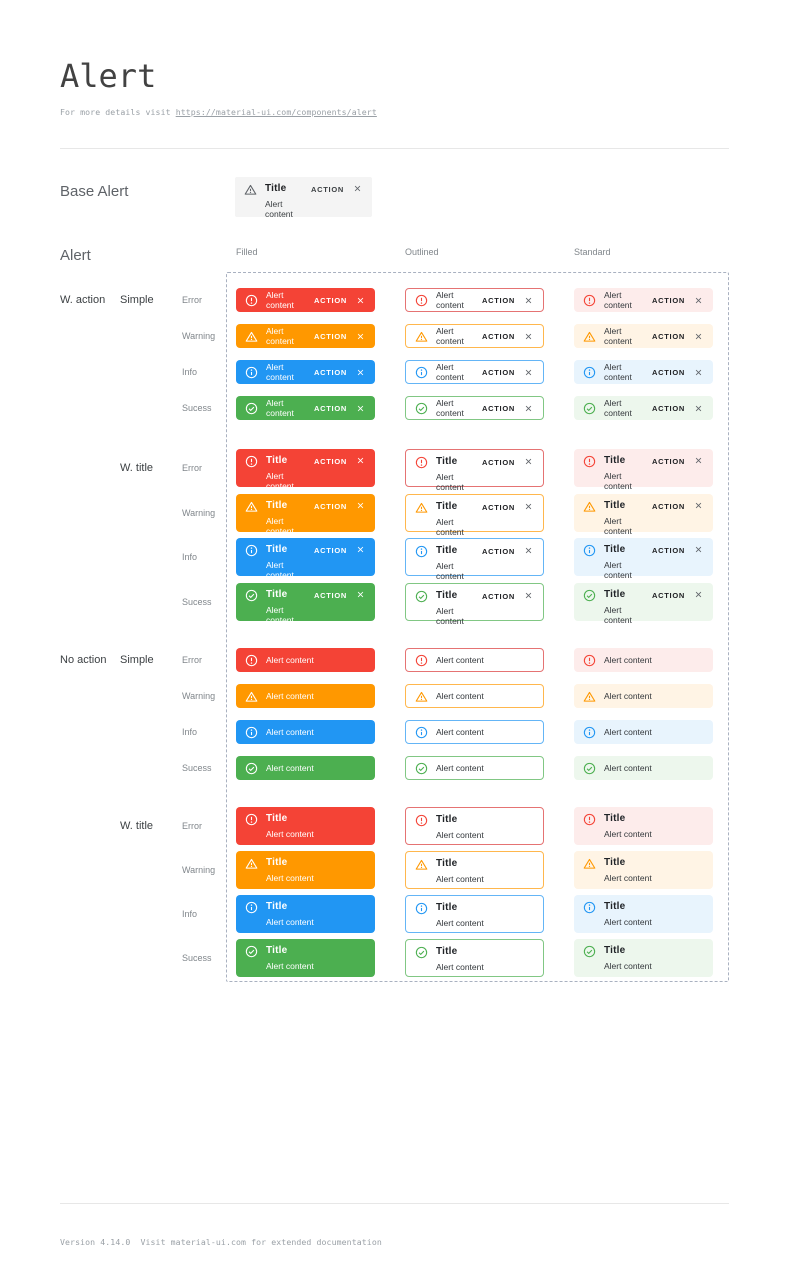 The height and width of the screenshot is (1283, 789). I want to click on alert-standard-success-simple: Alert content, so click(643, 768).